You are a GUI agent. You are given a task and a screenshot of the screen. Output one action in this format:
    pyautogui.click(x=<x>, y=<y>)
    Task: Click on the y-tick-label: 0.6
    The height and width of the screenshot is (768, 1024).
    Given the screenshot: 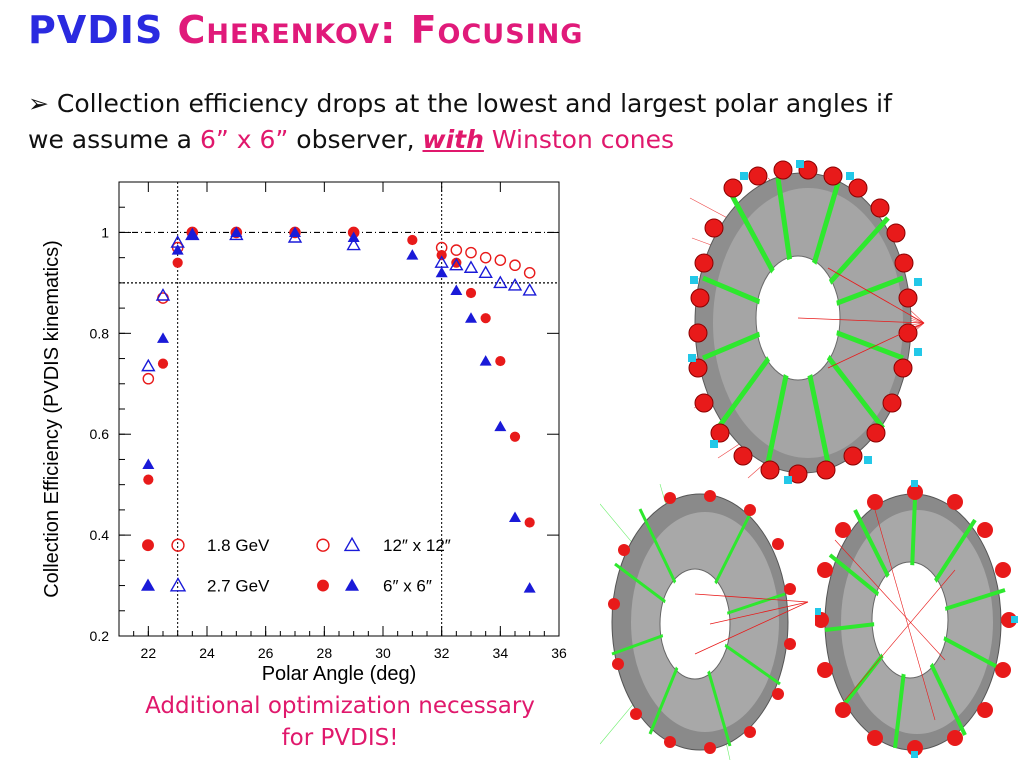 What is the action you would take?
    pyautogui.click(x=100, y=434)
    